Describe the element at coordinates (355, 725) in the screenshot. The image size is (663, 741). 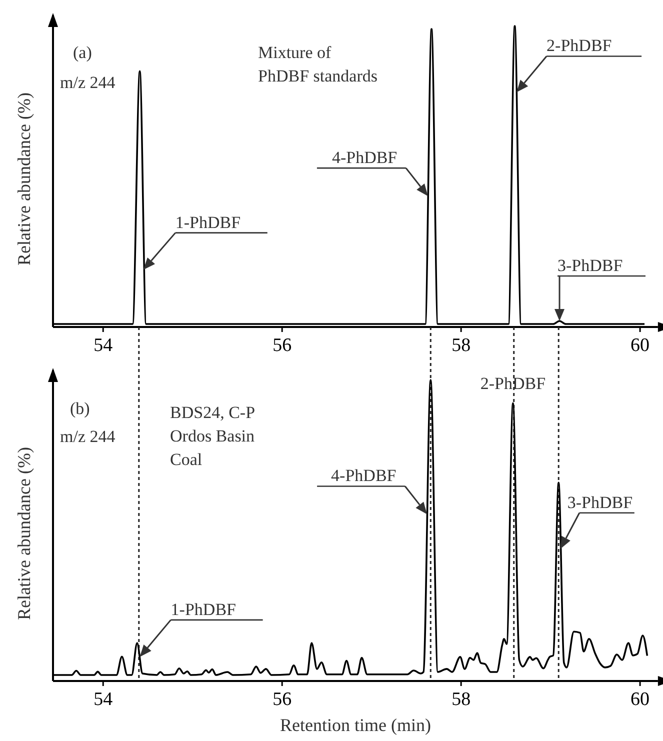
I see `x-axis-title: Retention time (min)` at that location.